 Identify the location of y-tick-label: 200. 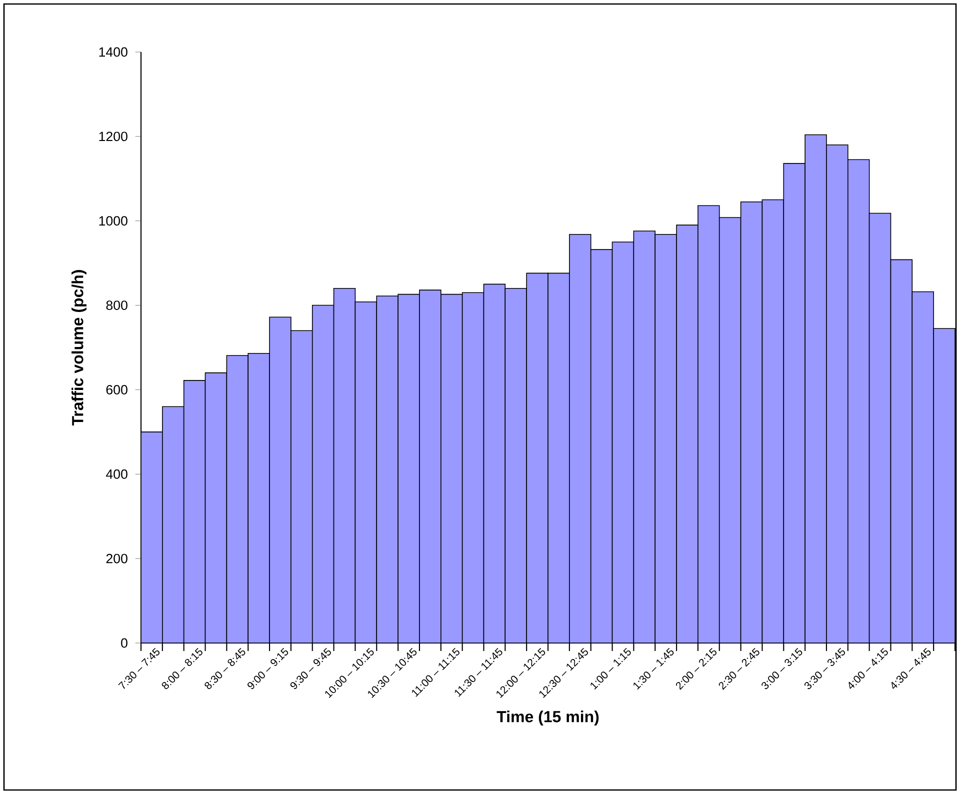
(117, 559).